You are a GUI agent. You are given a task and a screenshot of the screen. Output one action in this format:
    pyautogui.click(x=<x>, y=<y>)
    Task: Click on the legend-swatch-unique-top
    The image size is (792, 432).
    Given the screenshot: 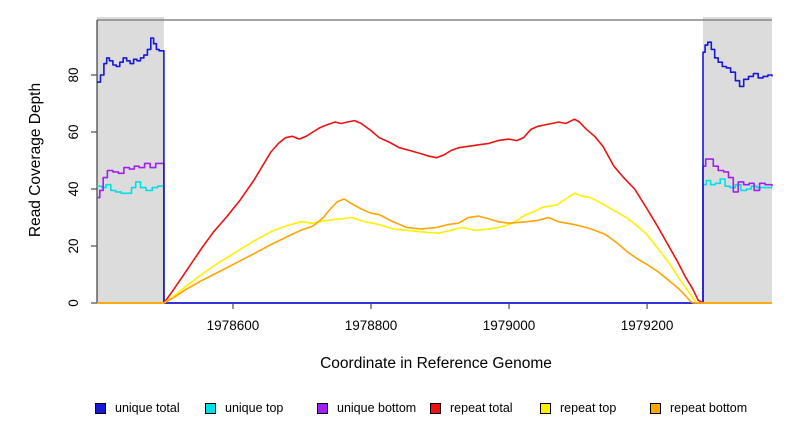 What is the action you would take?
    pyautogui.click(x=210, y=408)
    